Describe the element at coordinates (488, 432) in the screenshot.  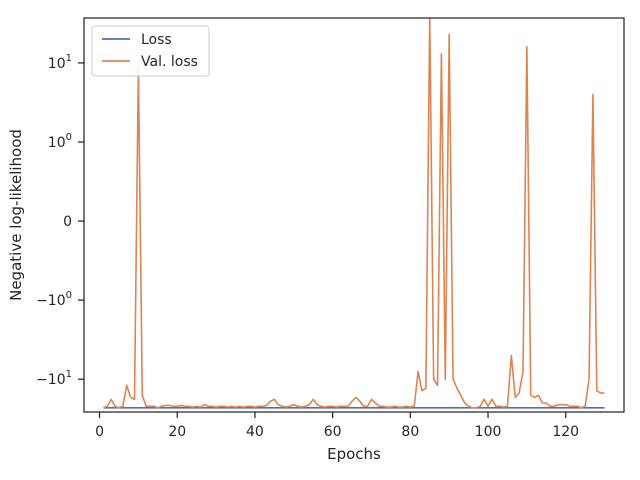
I see `x-tick-label: 100` at that location.